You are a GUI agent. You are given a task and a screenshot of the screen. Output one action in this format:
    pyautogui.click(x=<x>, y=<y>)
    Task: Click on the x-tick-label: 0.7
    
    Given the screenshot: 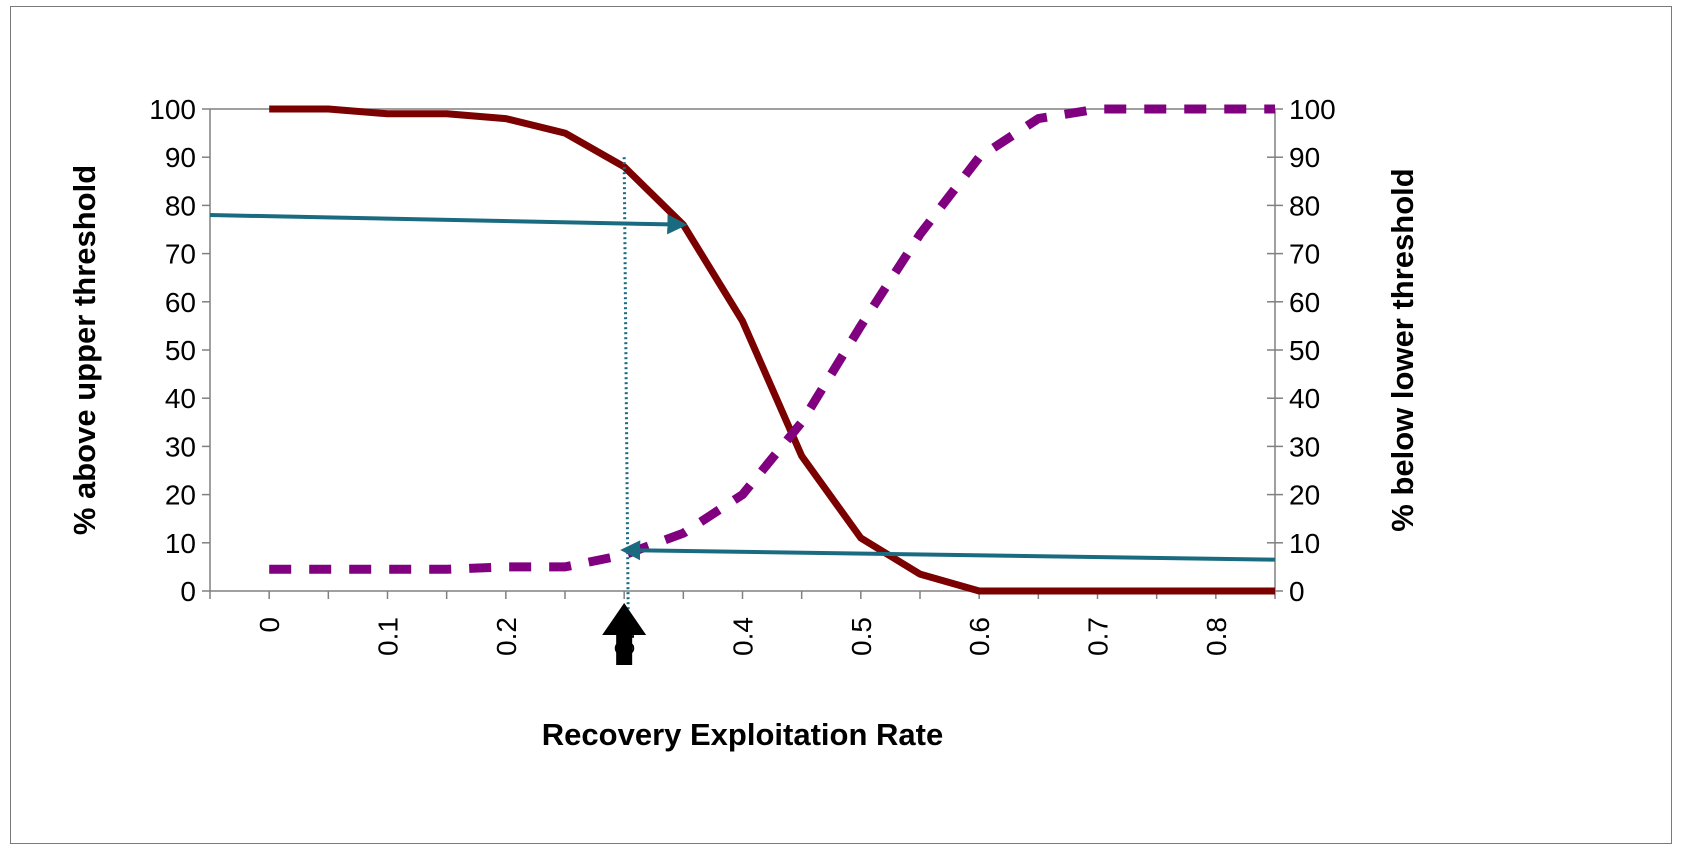 What is the action you would take?
    pyautogui.click(x=1098, y=636)
    